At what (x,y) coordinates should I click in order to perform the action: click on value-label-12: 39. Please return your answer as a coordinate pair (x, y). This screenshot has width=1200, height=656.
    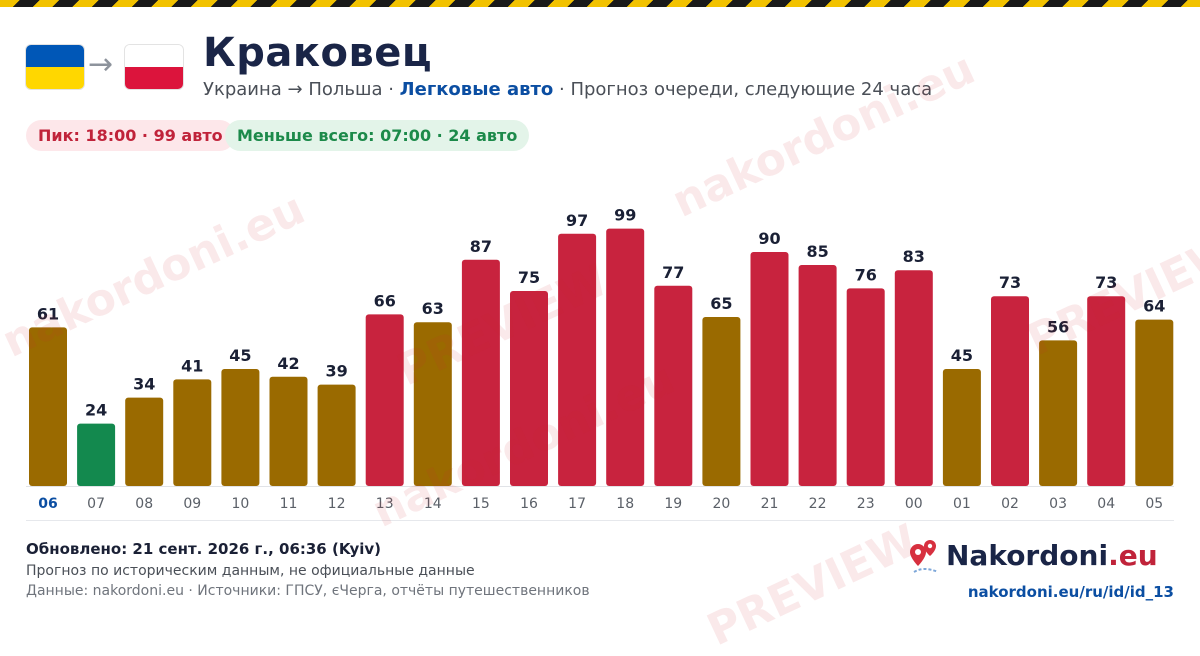
    Looking at the image, I should click on (336, 371).